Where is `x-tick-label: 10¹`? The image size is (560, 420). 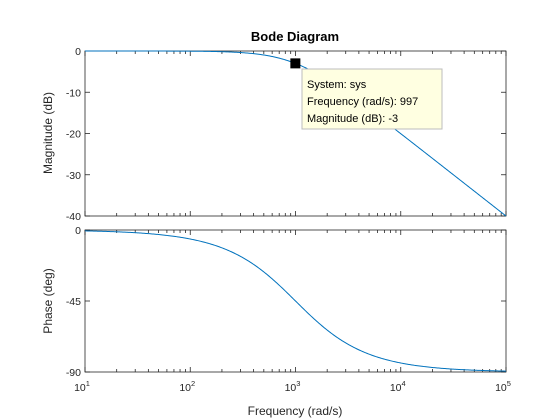 x-tick-label: 10¹ is located at coordinates (82, 386).